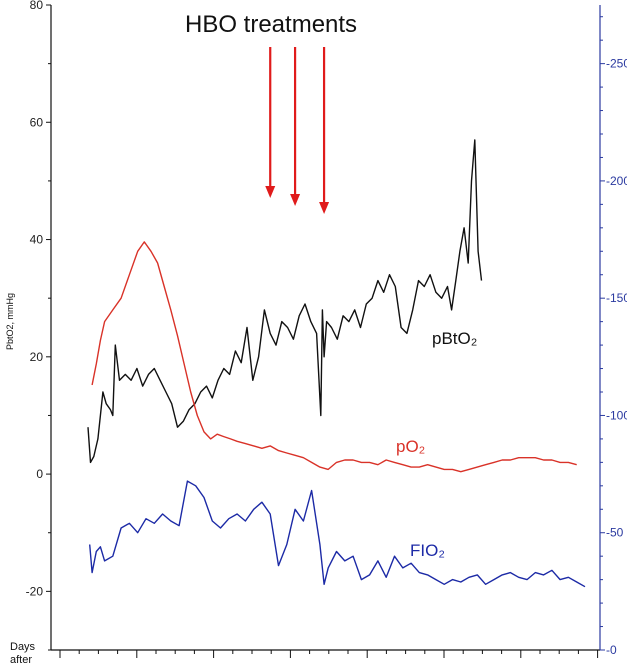 This screenshot has height=664, width=627. I want to click on left-tick-label: 0, so click(39, 474).